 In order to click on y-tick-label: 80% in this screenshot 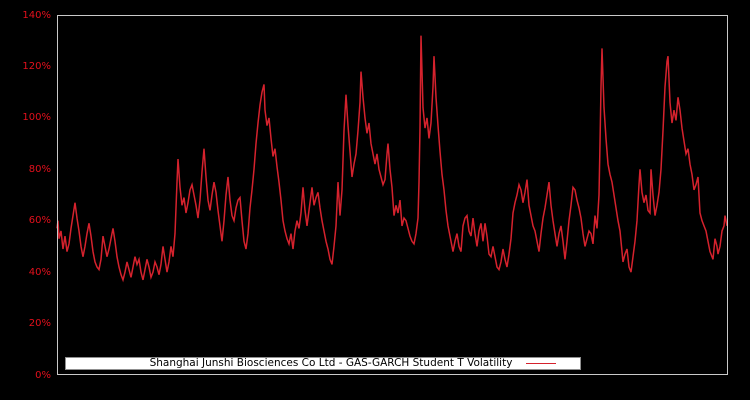, I will do `click(39, 169)`.